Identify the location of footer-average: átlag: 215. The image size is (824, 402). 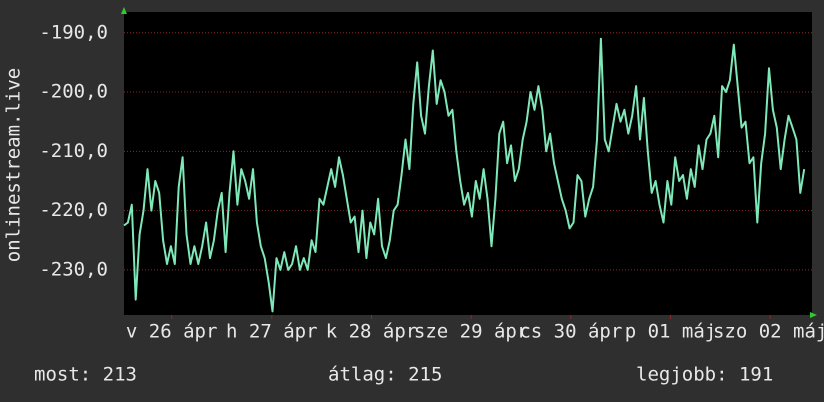
(385, 375).